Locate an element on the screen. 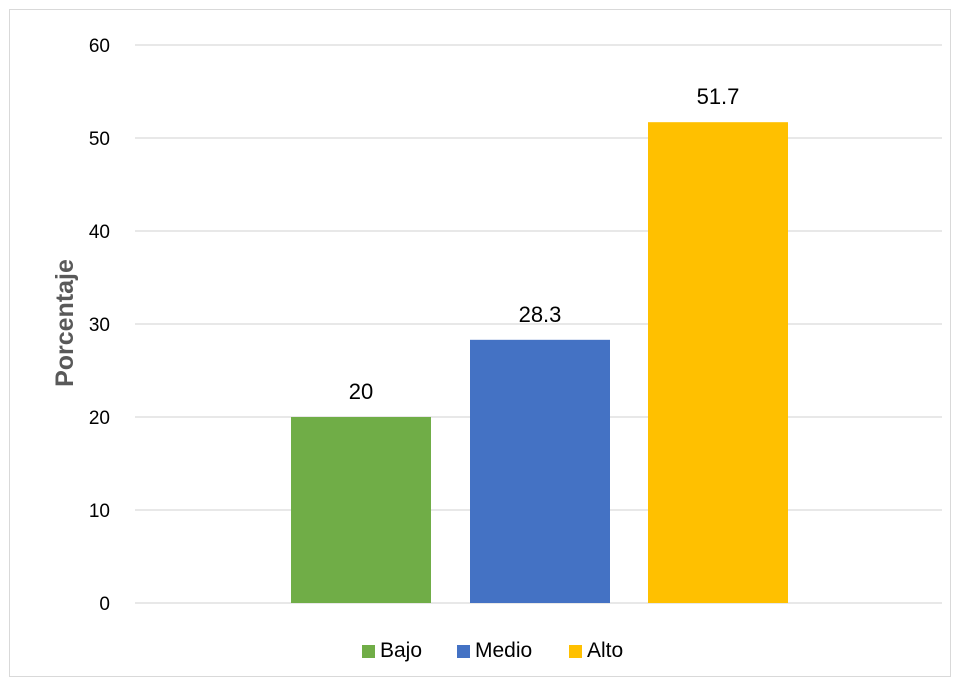 The image size is (959, 686). y-axis-ticks: 0 10 20 30 40 50 60 is located at coordinates (99, 325).